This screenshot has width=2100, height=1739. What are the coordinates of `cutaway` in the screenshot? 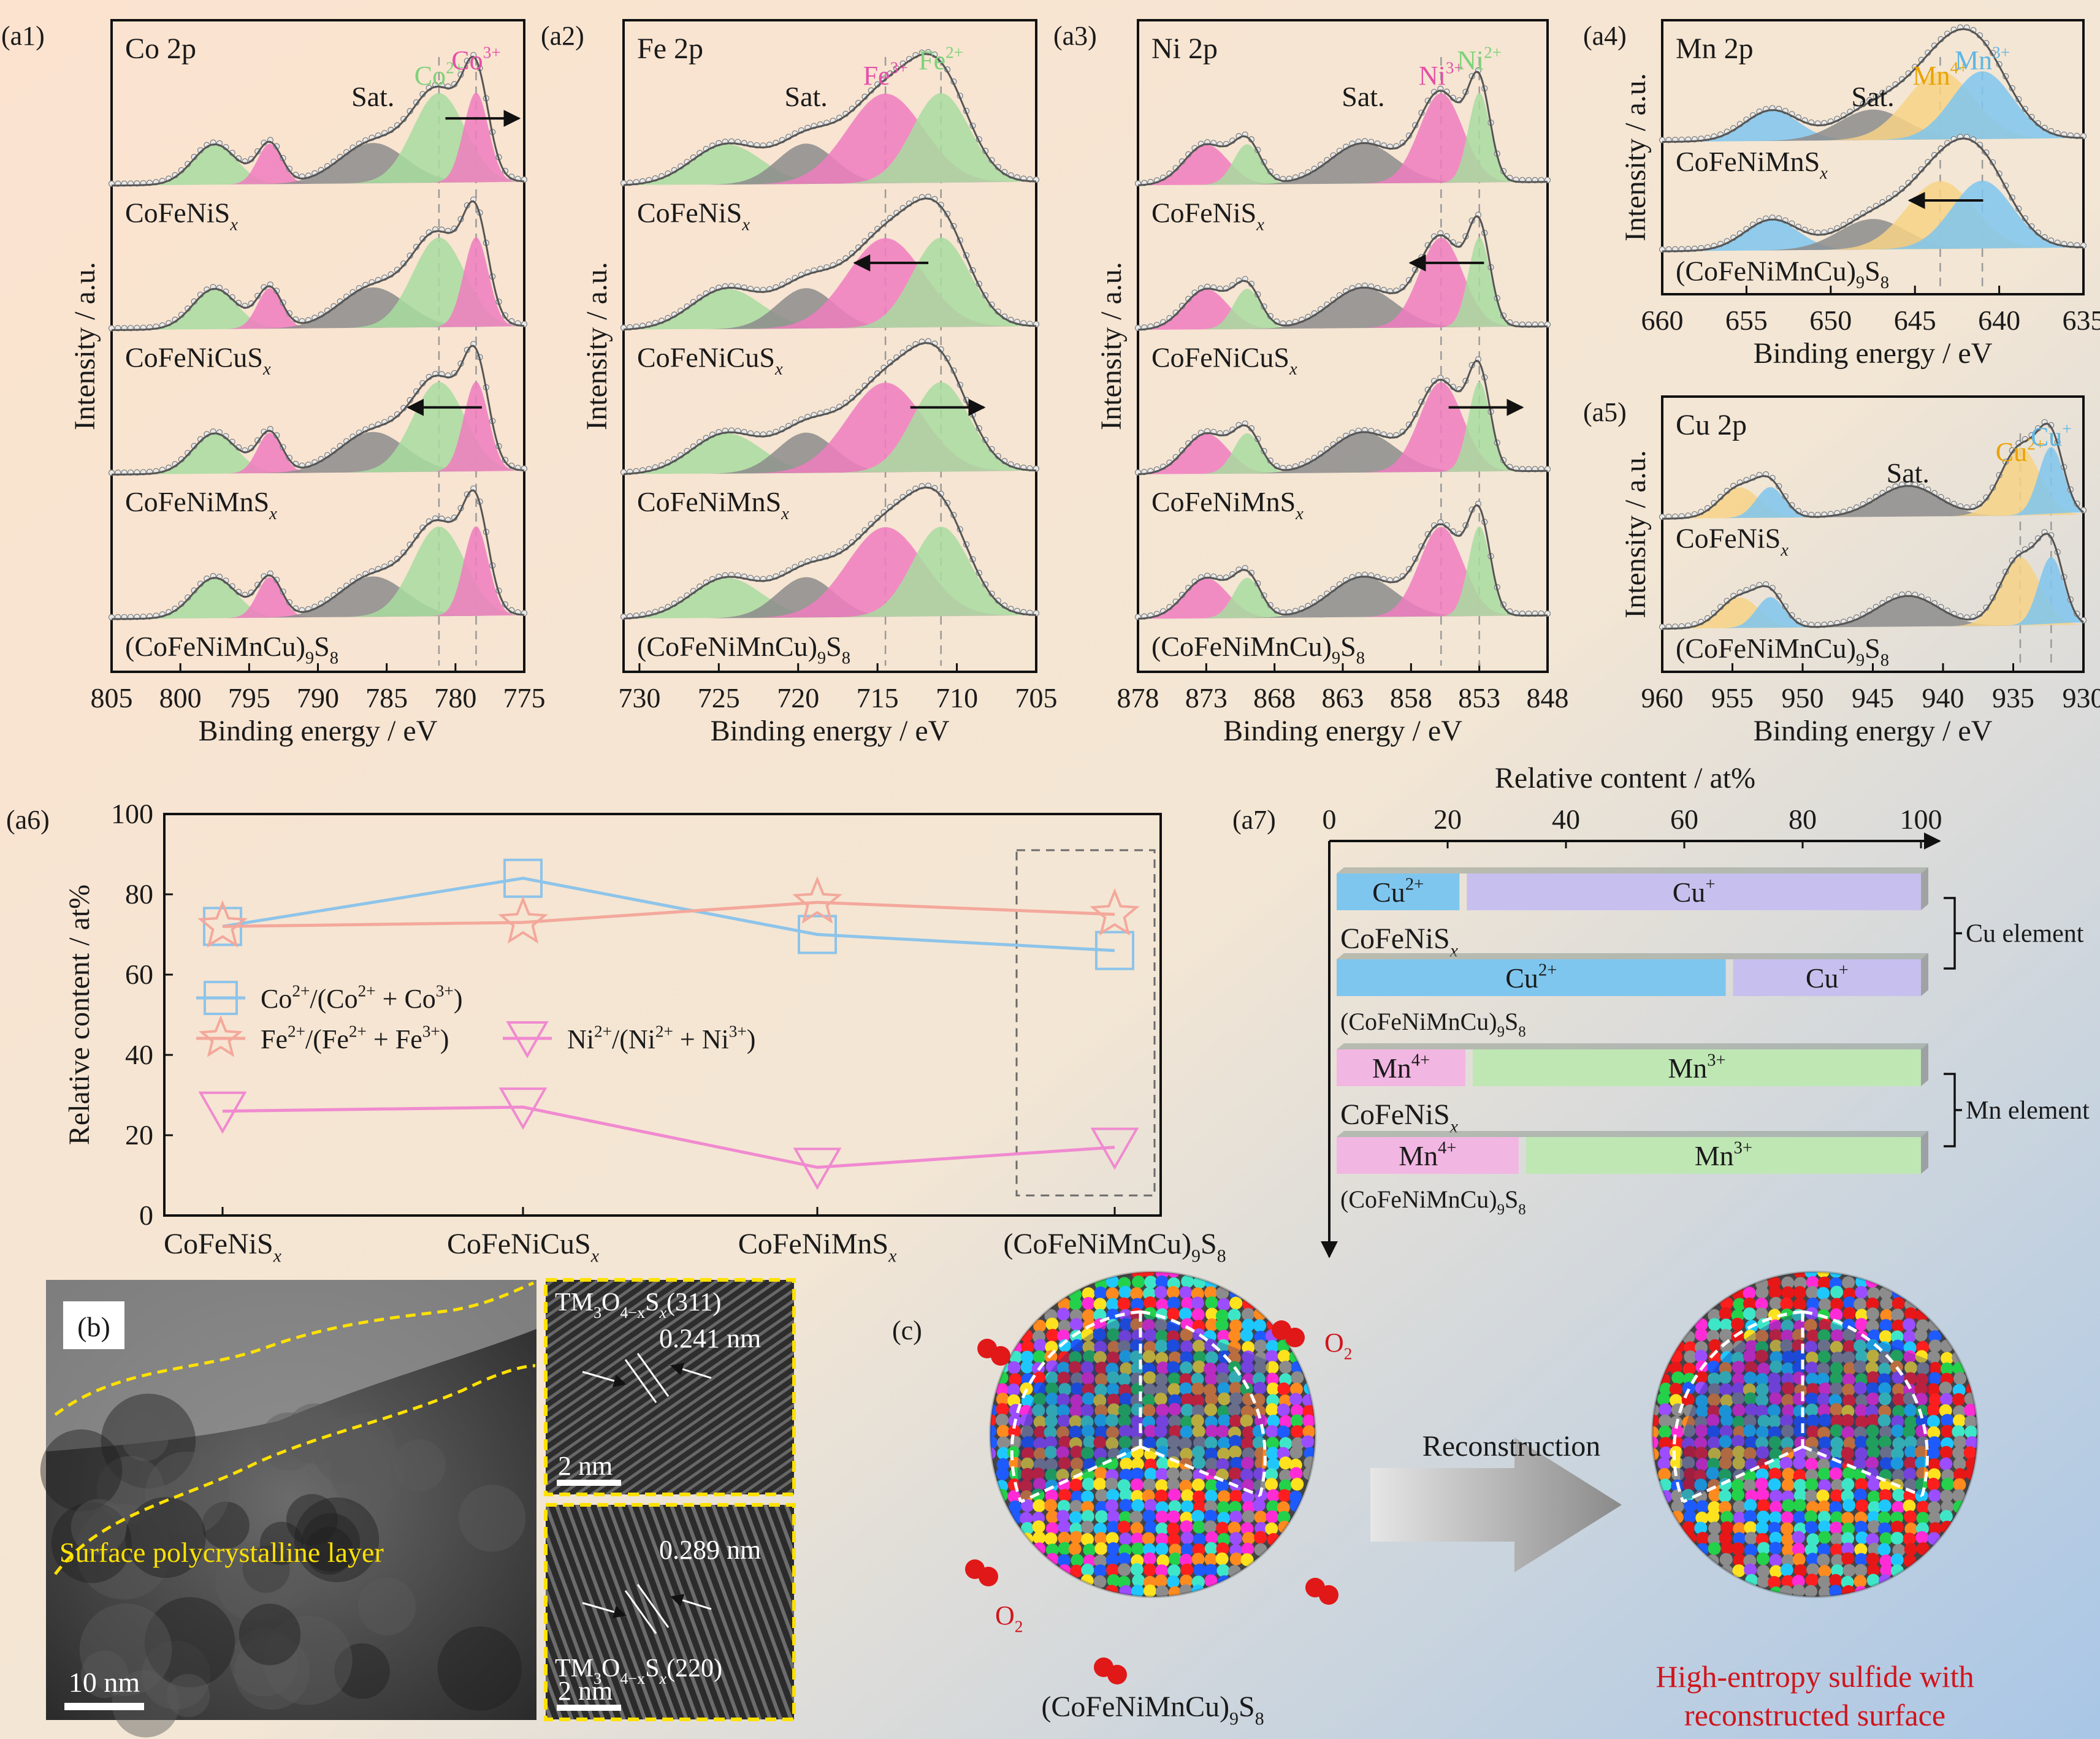 It's located at (1078, 1407).